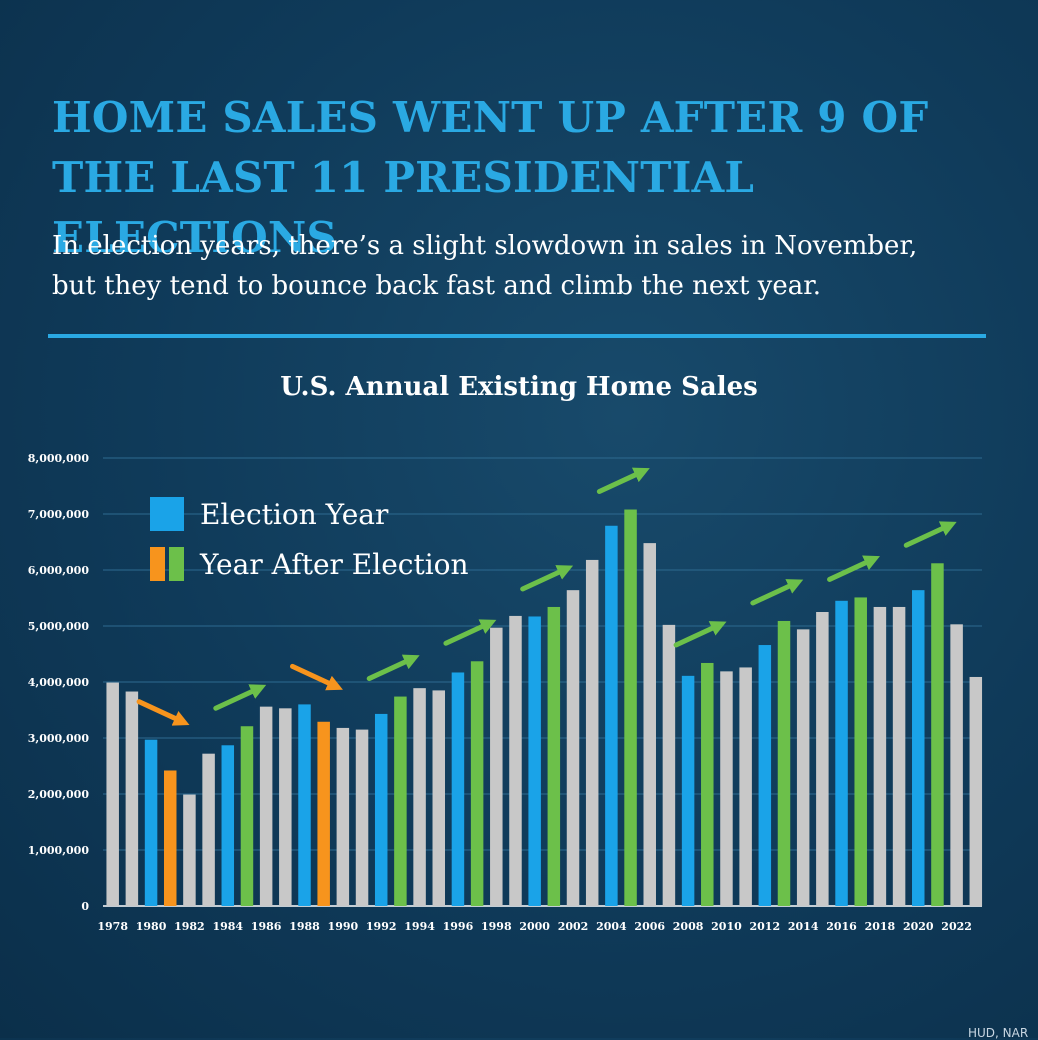  I want to click on x-tick-label: 2016, so click(841, 926).